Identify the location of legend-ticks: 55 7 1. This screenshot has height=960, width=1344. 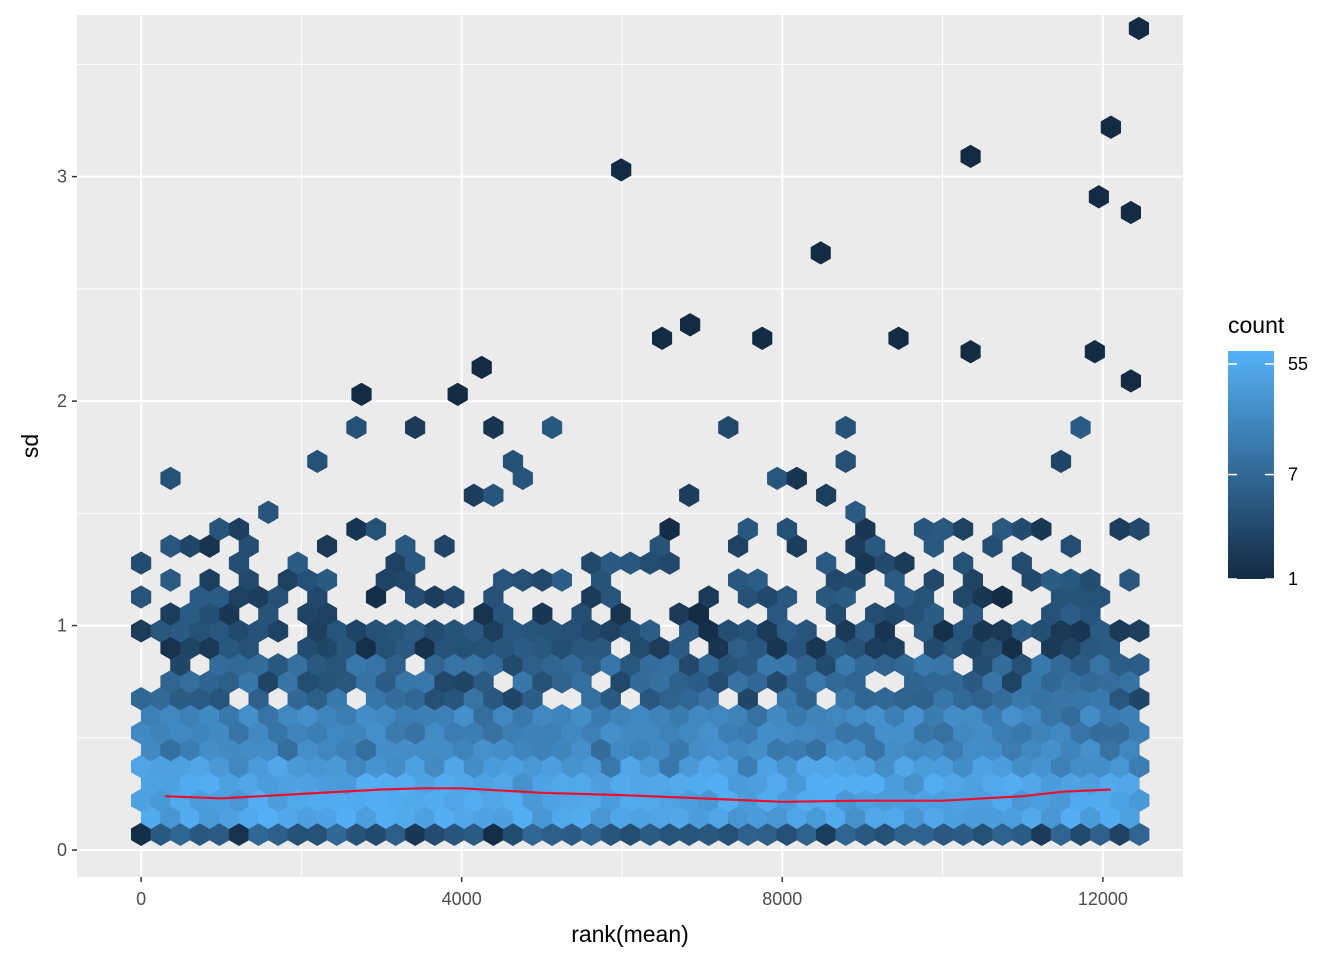
(1268, 471).